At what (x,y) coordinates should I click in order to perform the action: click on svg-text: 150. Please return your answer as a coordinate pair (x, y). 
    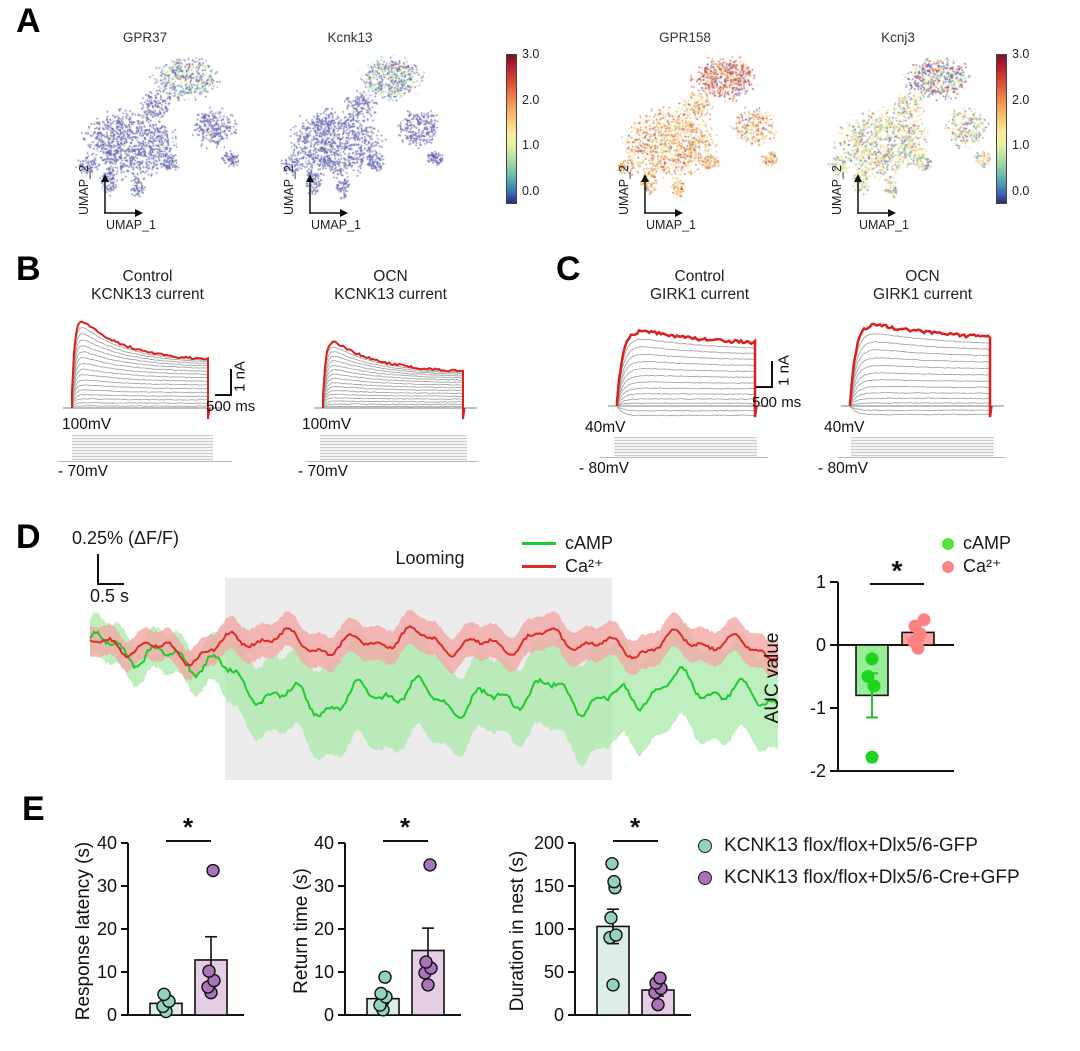
    Looking at the image, I should click on (549, 886).